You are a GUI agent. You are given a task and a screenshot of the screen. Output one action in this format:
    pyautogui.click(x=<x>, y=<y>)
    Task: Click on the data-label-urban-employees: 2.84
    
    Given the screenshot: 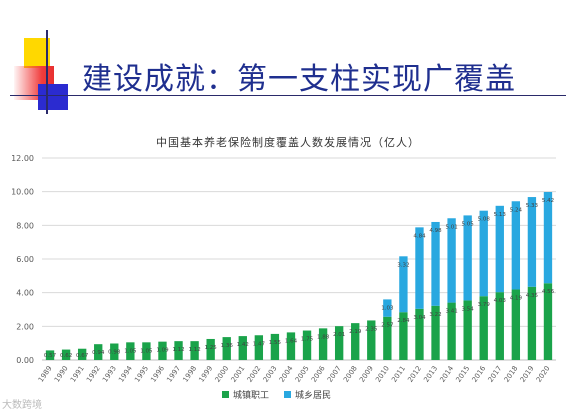 What is the action you would take?
    pyautogui.click(x=403, y=321)
    